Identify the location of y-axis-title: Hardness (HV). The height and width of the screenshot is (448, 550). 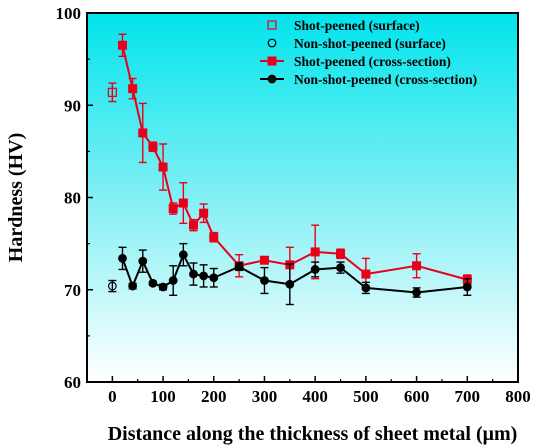
(16, 197).